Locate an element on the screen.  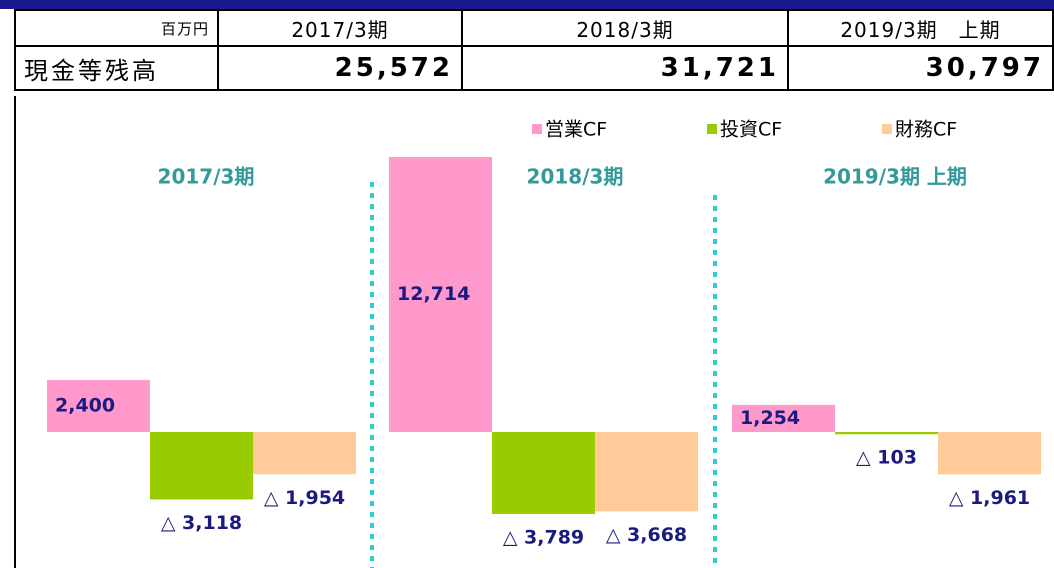
legend-label: 投資CF is located at coordinates (751, 130).